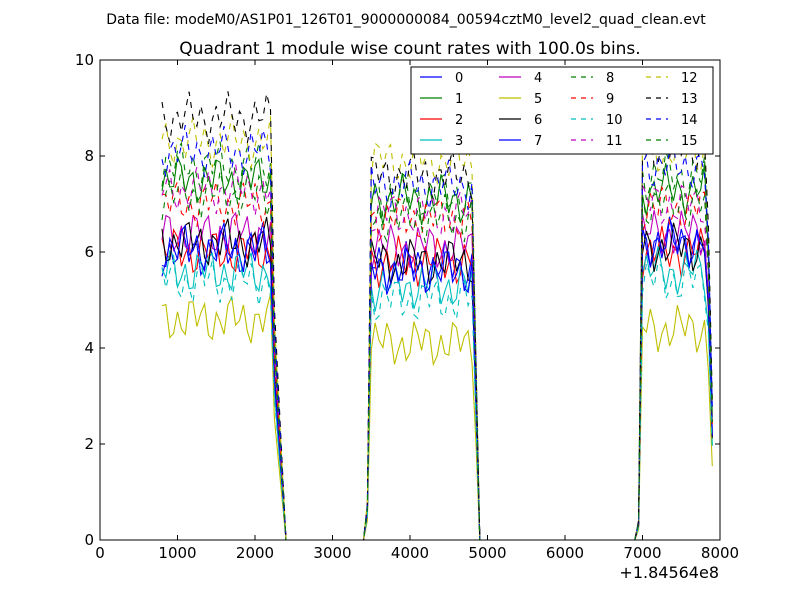  I want to click on legend-label-13: 13, so click(689, 99).